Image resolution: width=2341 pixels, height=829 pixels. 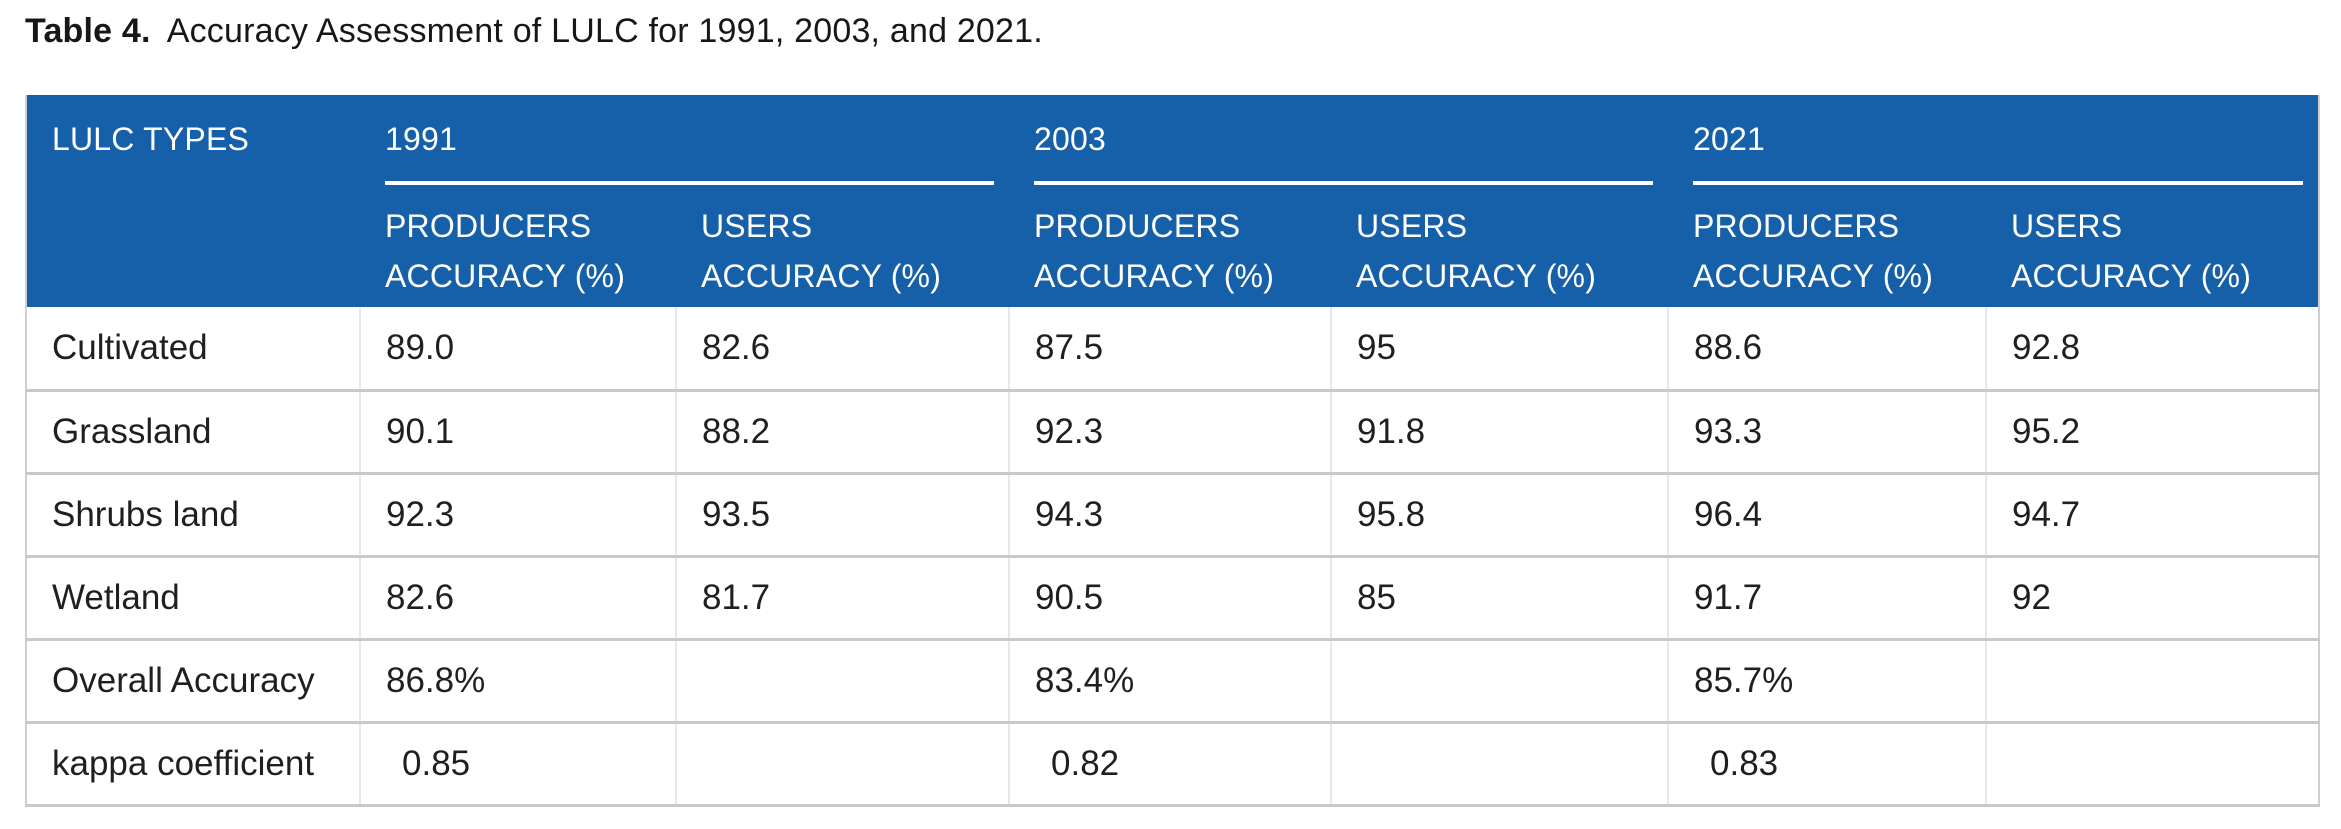 I want to click on table-cell: 88.6, so click(x=1826, y=349).